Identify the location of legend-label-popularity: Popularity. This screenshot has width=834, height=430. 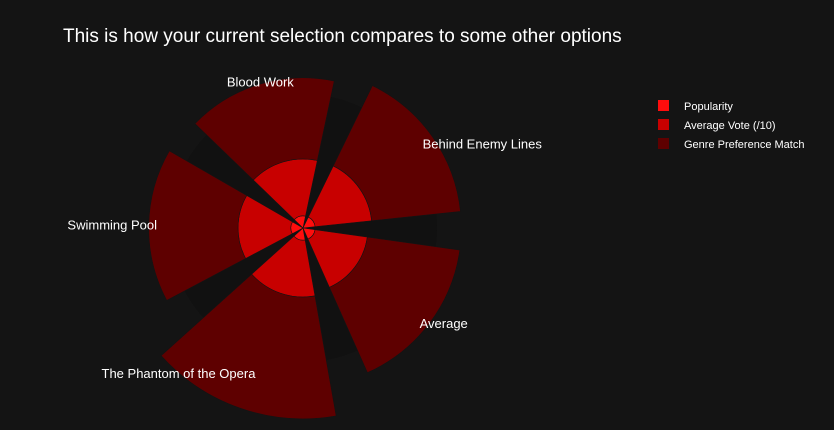
(708, 107).